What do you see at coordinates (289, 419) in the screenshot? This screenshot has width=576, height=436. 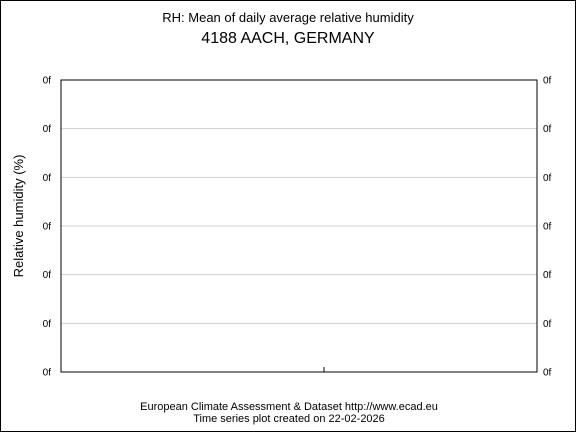 I see `footer-created: Time series plot created on 22-02-2026` at bounding box center [289, 419].